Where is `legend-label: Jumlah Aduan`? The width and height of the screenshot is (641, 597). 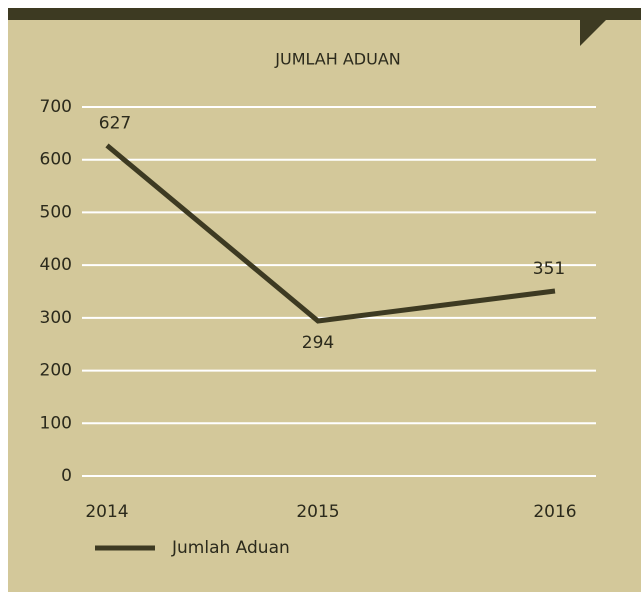
legend-label: Jumlah Aduan is located at coordinates (230, 548).